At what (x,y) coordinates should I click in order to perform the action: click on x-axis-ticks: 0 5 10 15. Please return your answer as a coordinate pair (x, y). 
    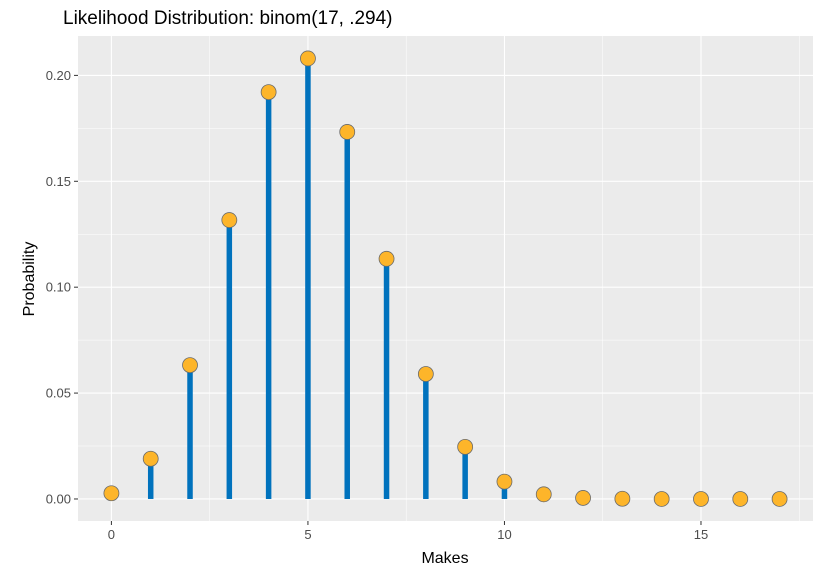
    Looking at the image, I should click on (408, 531).